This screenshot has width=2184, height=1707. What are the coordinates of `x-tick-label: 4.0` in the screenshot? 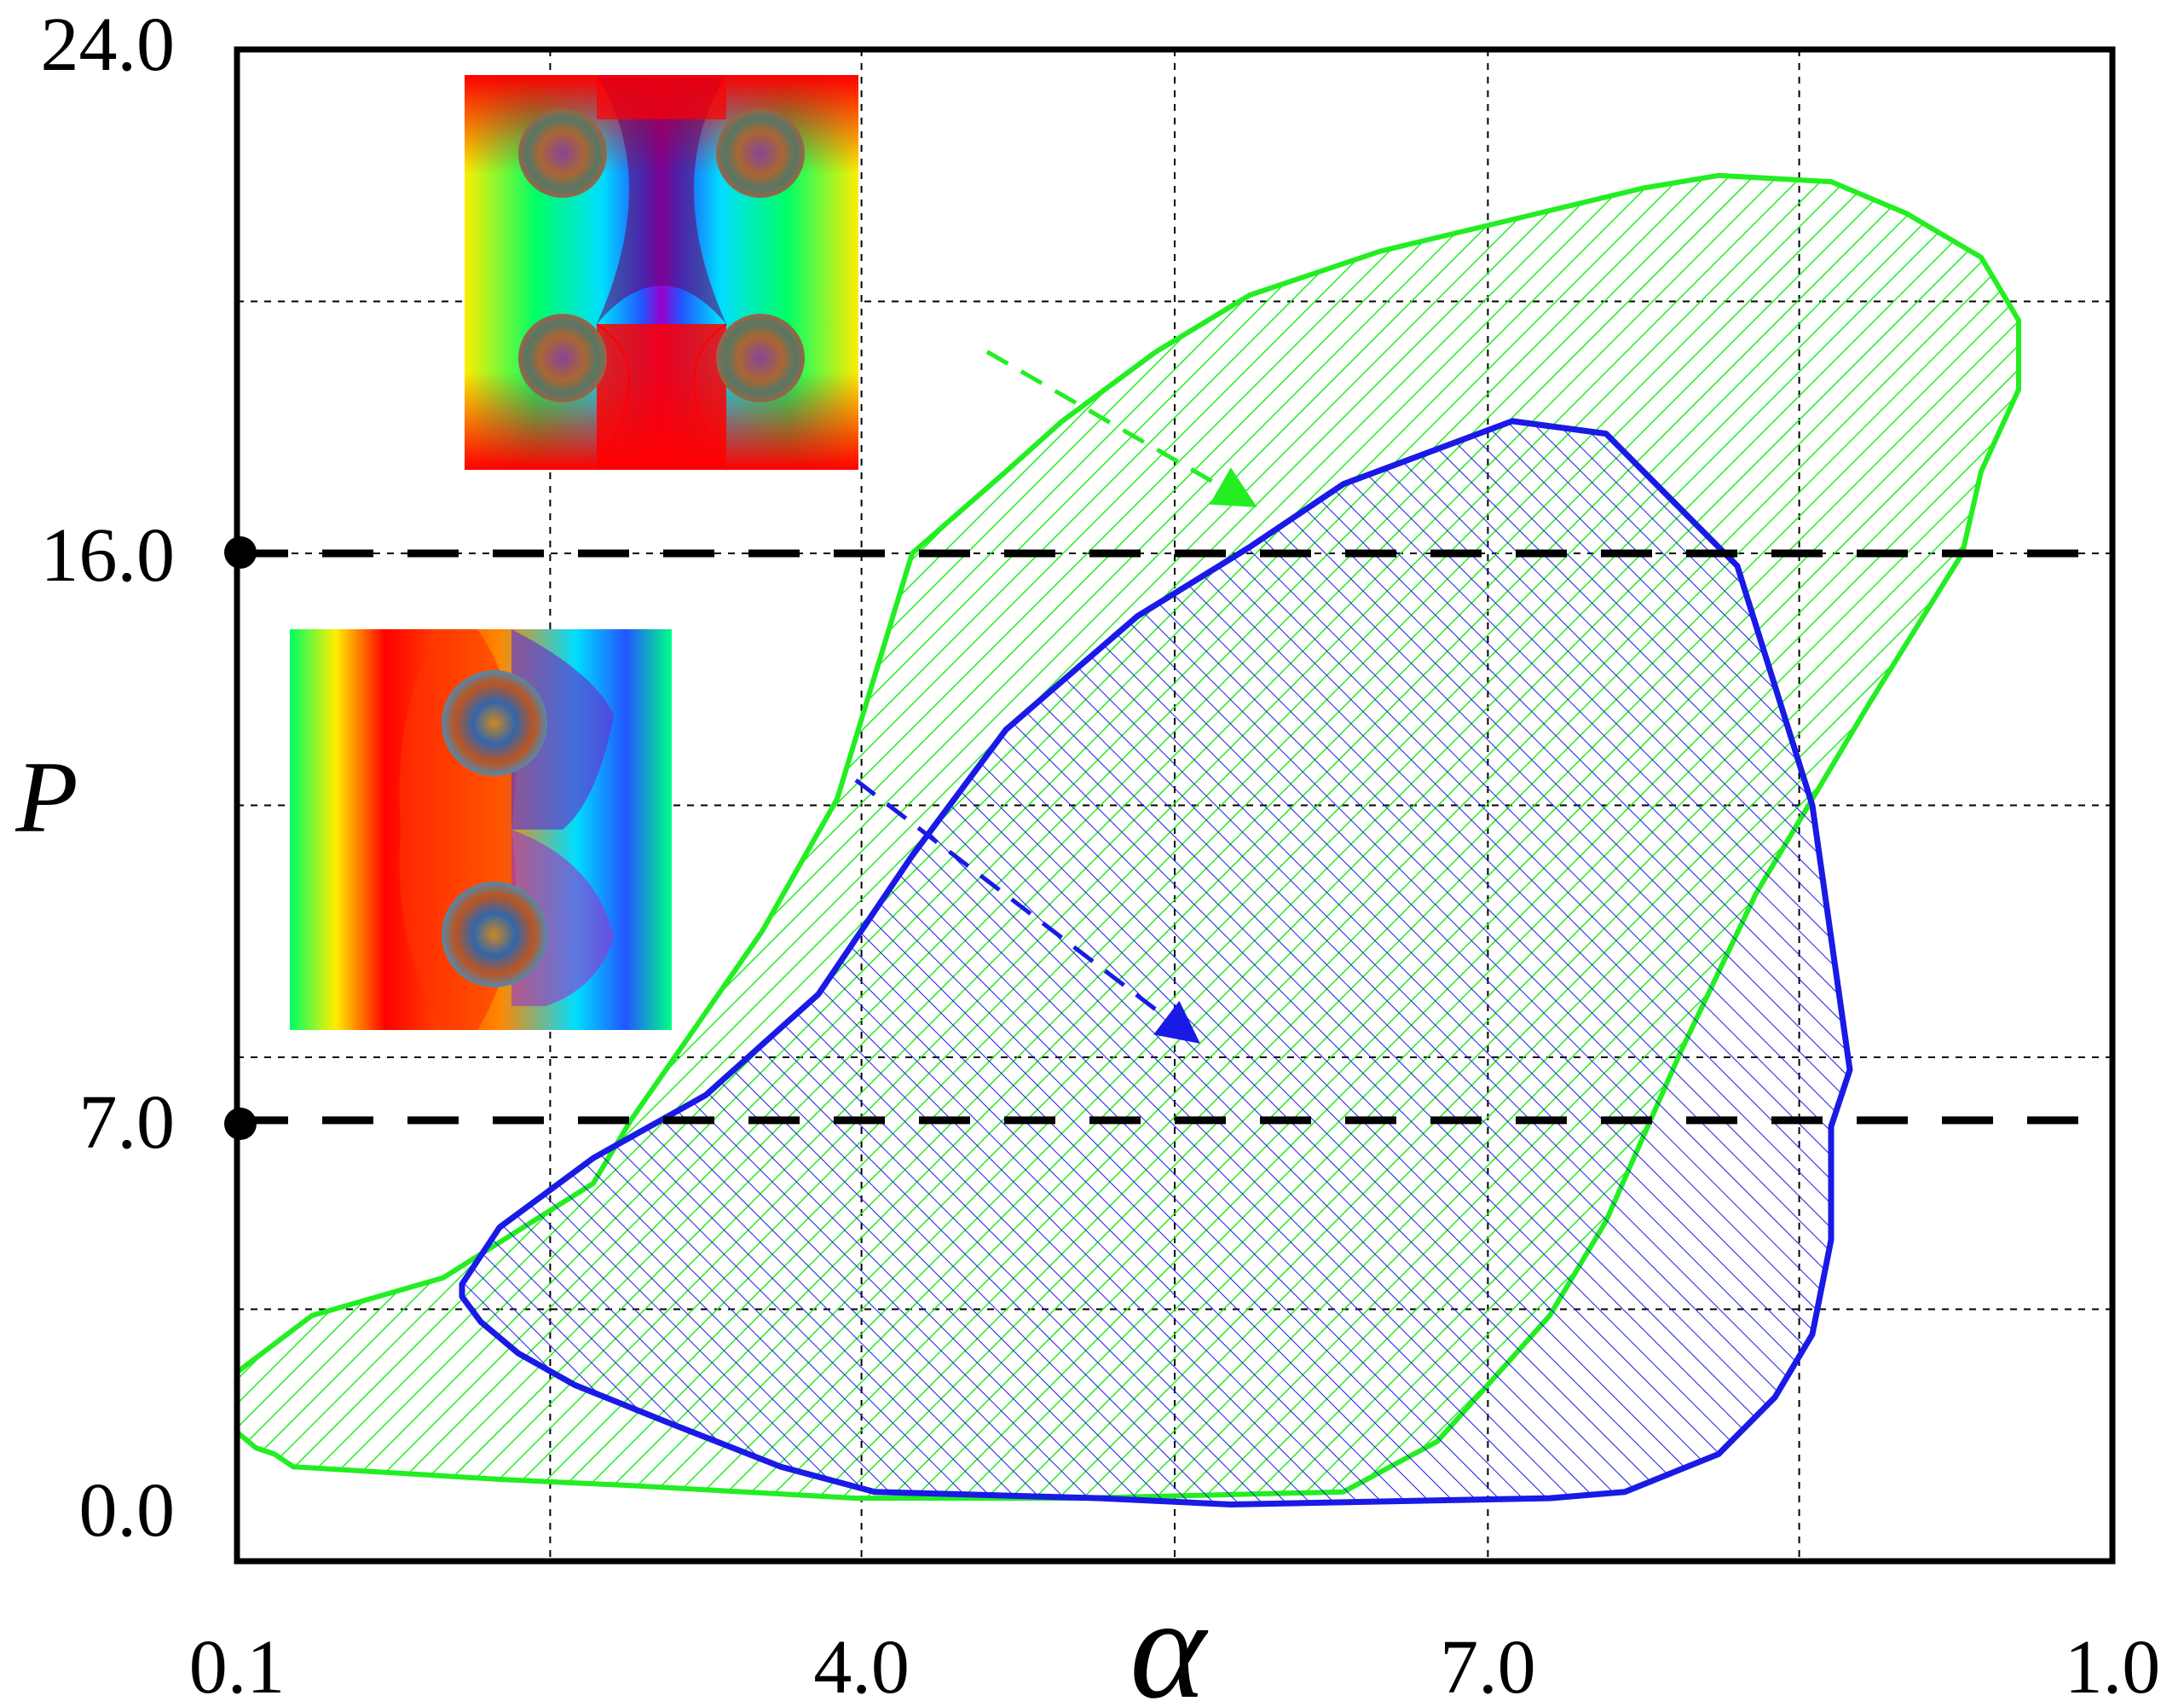 It's located at (861, 1666).